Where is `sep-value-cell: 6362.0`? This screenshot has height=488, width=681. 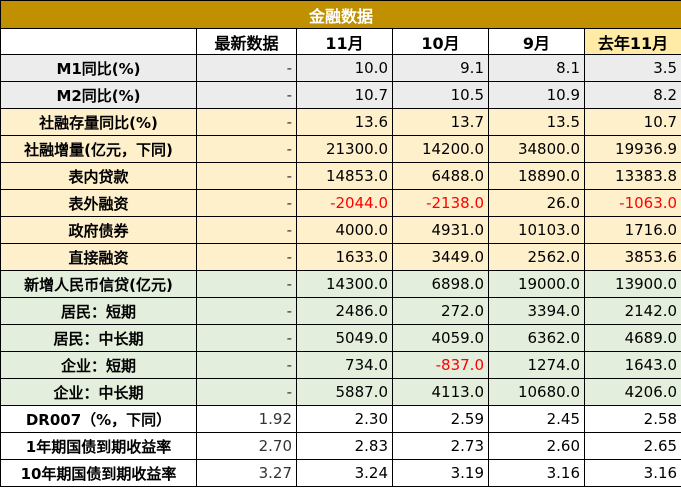 sep-value-cell: 6362.0 is located at coordinates (536, 338).